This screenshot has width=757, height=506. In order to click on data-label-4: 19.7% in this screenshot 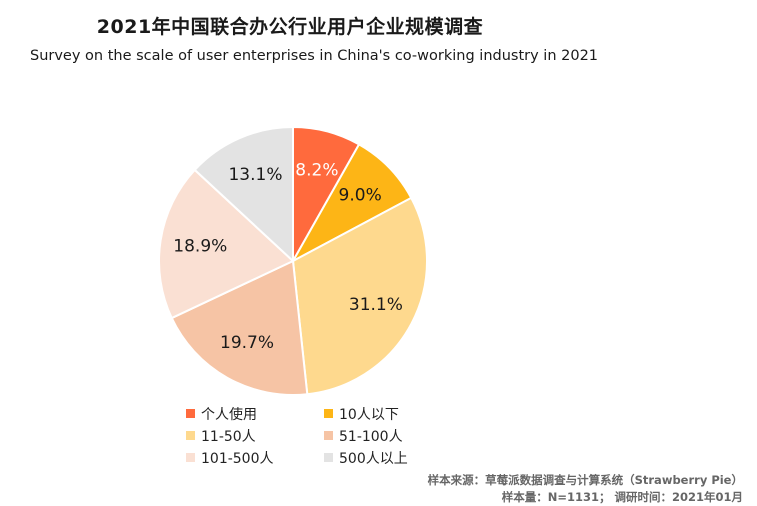, I will do `click(247, 343)`.